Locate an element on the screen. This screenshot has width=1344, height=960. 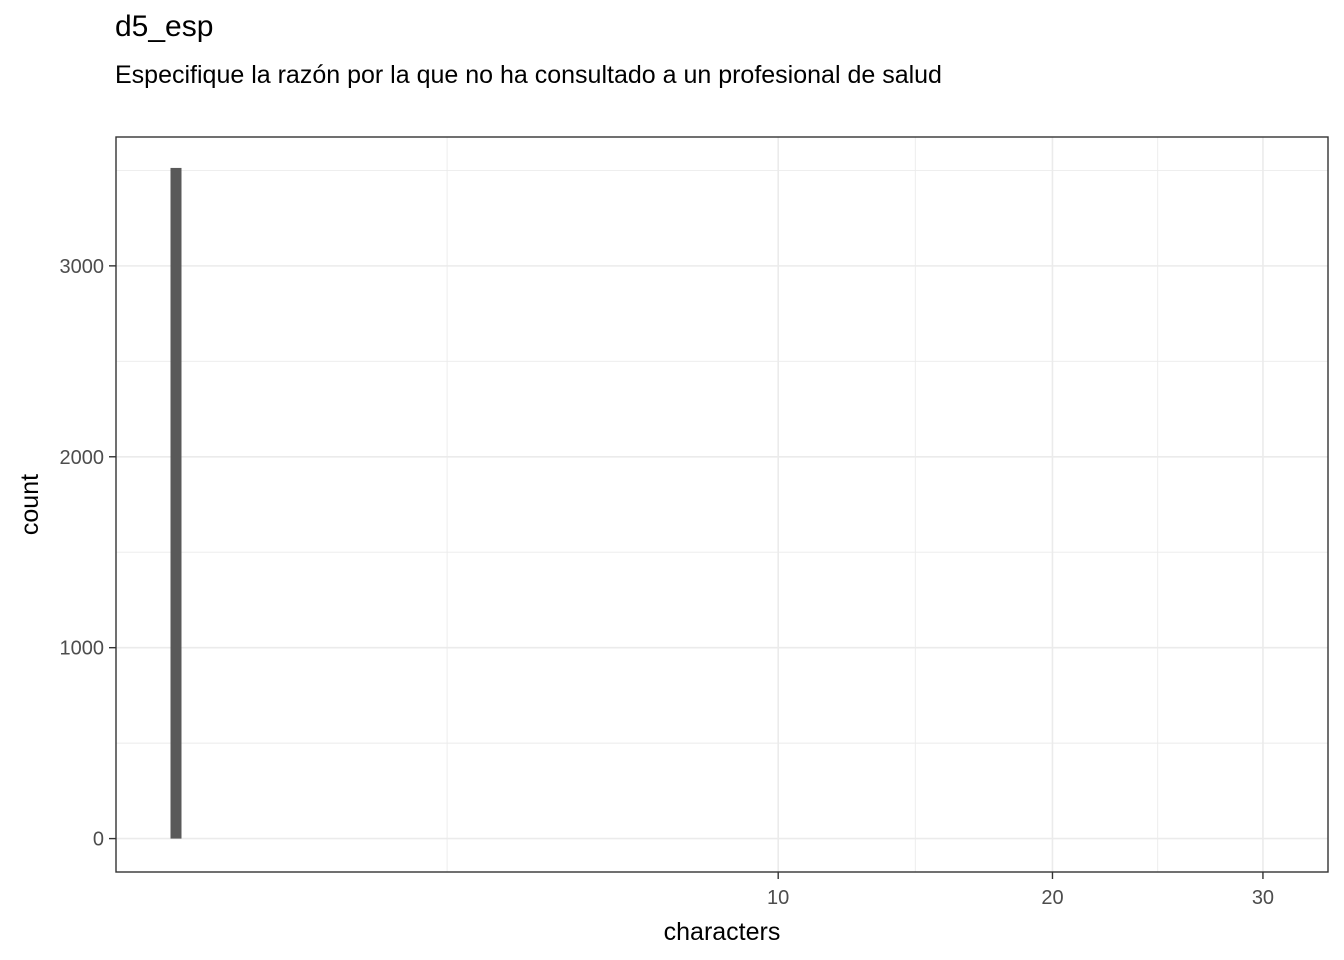
histogram-bar is located at coordinates (176, 503).